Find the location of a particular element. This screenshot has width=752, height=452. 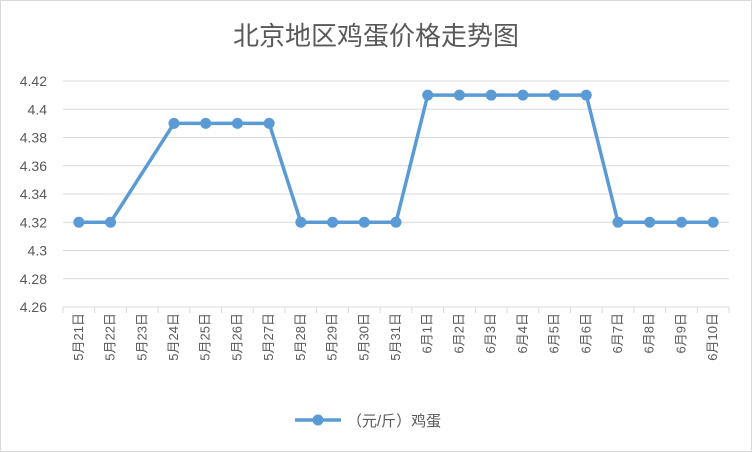

x-tick-label: 5月26日 is located at coordinates (236, 337).